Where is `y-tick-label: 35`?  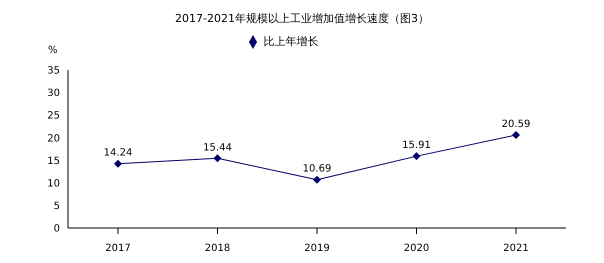 y-tick-label: 35 is located at coordinates (53, 71).